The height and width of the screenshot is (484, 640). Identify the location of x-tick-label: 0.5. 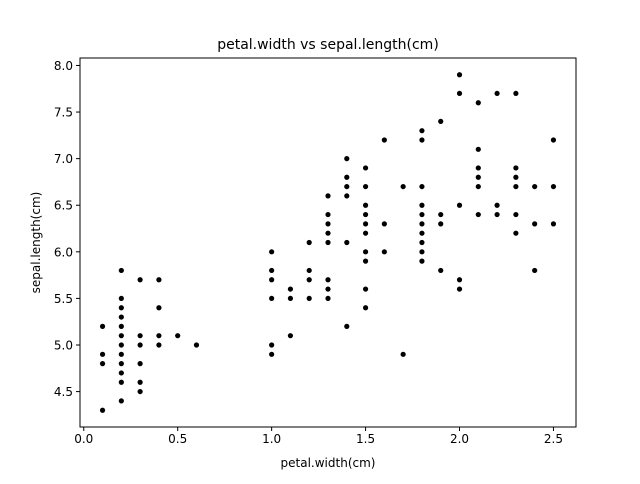
(177, 439).